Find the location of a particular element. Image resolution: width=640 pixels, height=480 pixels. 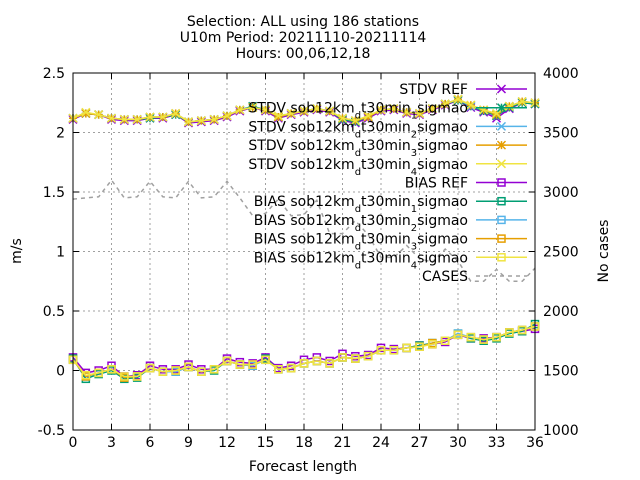

legend-label-part: STDV sob12km is located at coordinates (301, 165).